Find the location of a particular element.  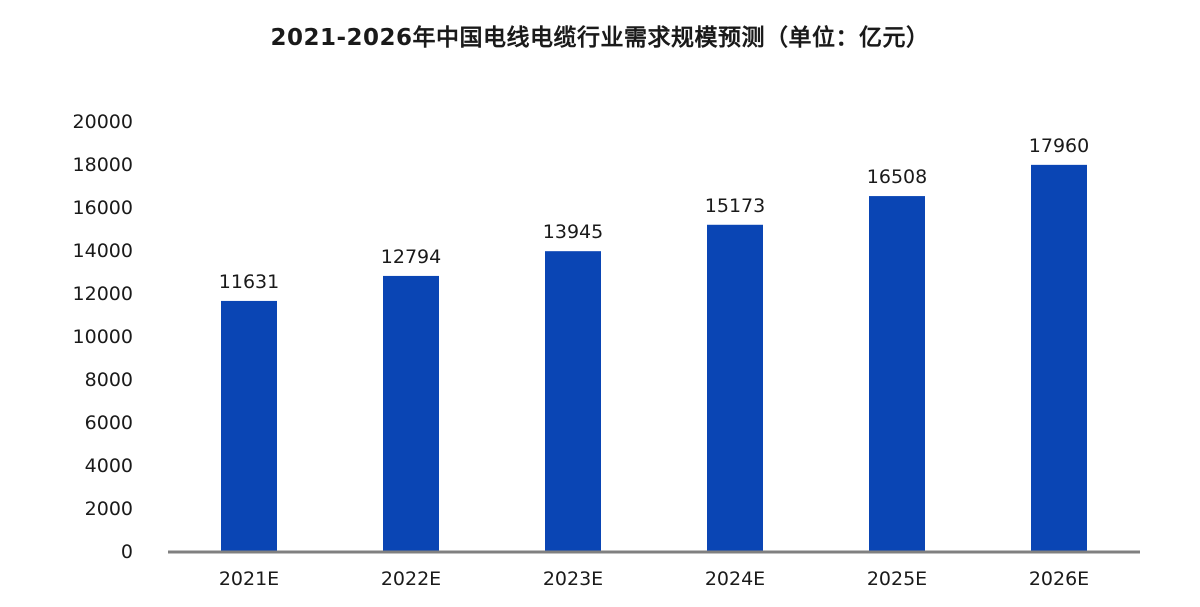

x-tick-label-2024E: 2024E is located at coordinates (735, 579).